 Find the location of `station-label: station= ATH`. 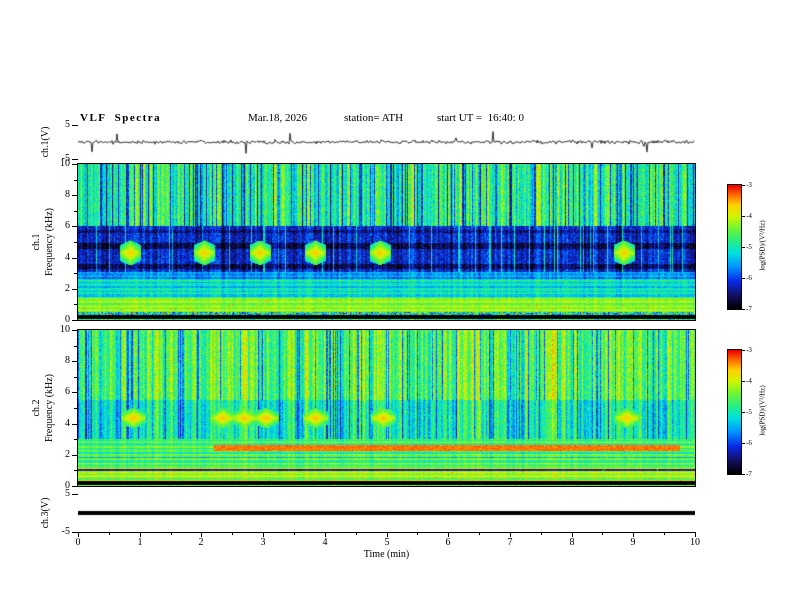

station-label: station= ATH is located at coordinates (374, 118).